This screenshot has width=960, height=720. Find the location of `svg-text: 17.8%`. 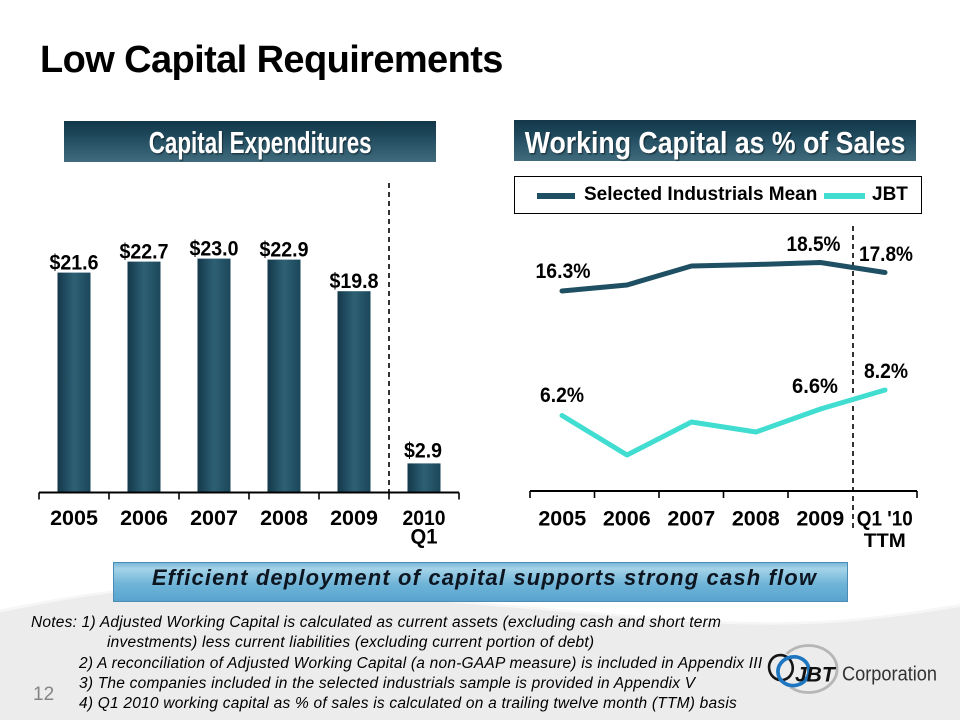

svg-text: 17.8% is located at coordinates (886, 254).